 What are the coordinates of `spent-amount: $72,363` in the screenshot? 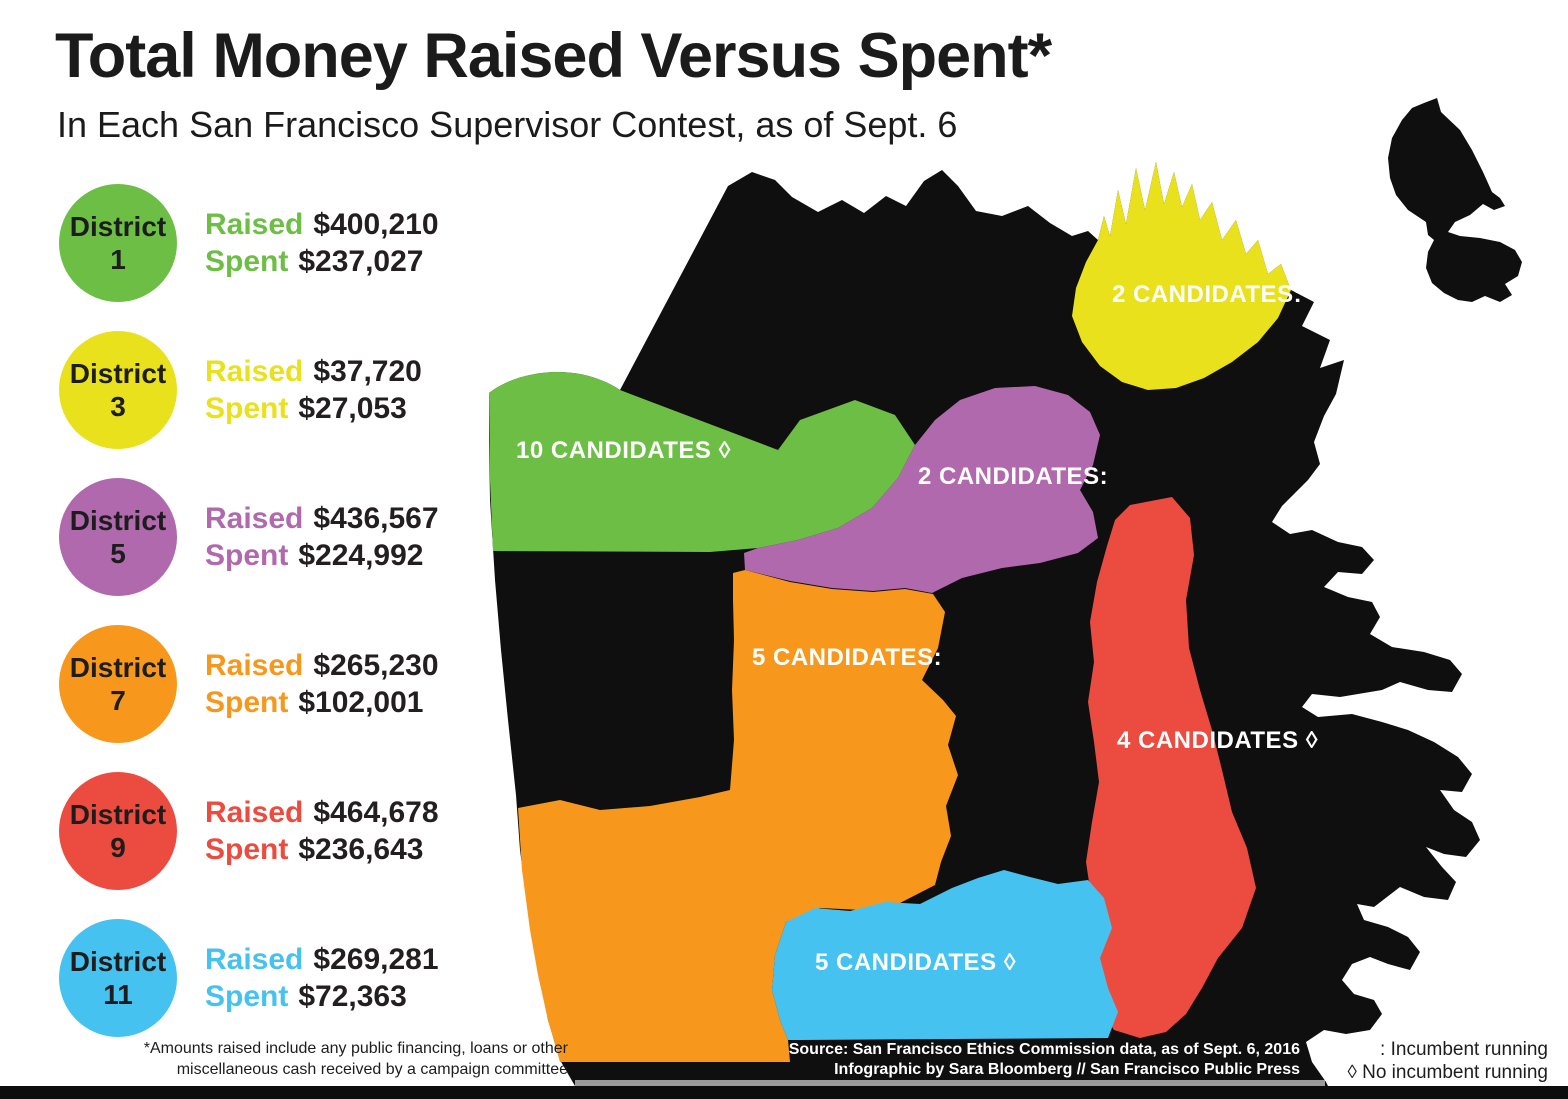 It's located at (352, 996).